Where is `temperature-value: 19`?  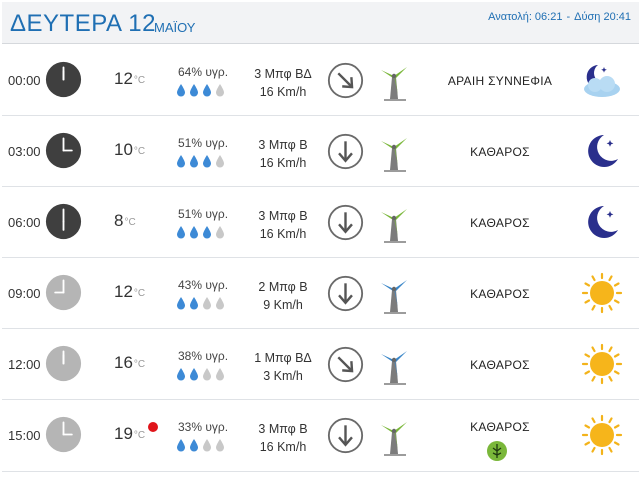 temperature-value: 19 is located at coordinates (123, 433).